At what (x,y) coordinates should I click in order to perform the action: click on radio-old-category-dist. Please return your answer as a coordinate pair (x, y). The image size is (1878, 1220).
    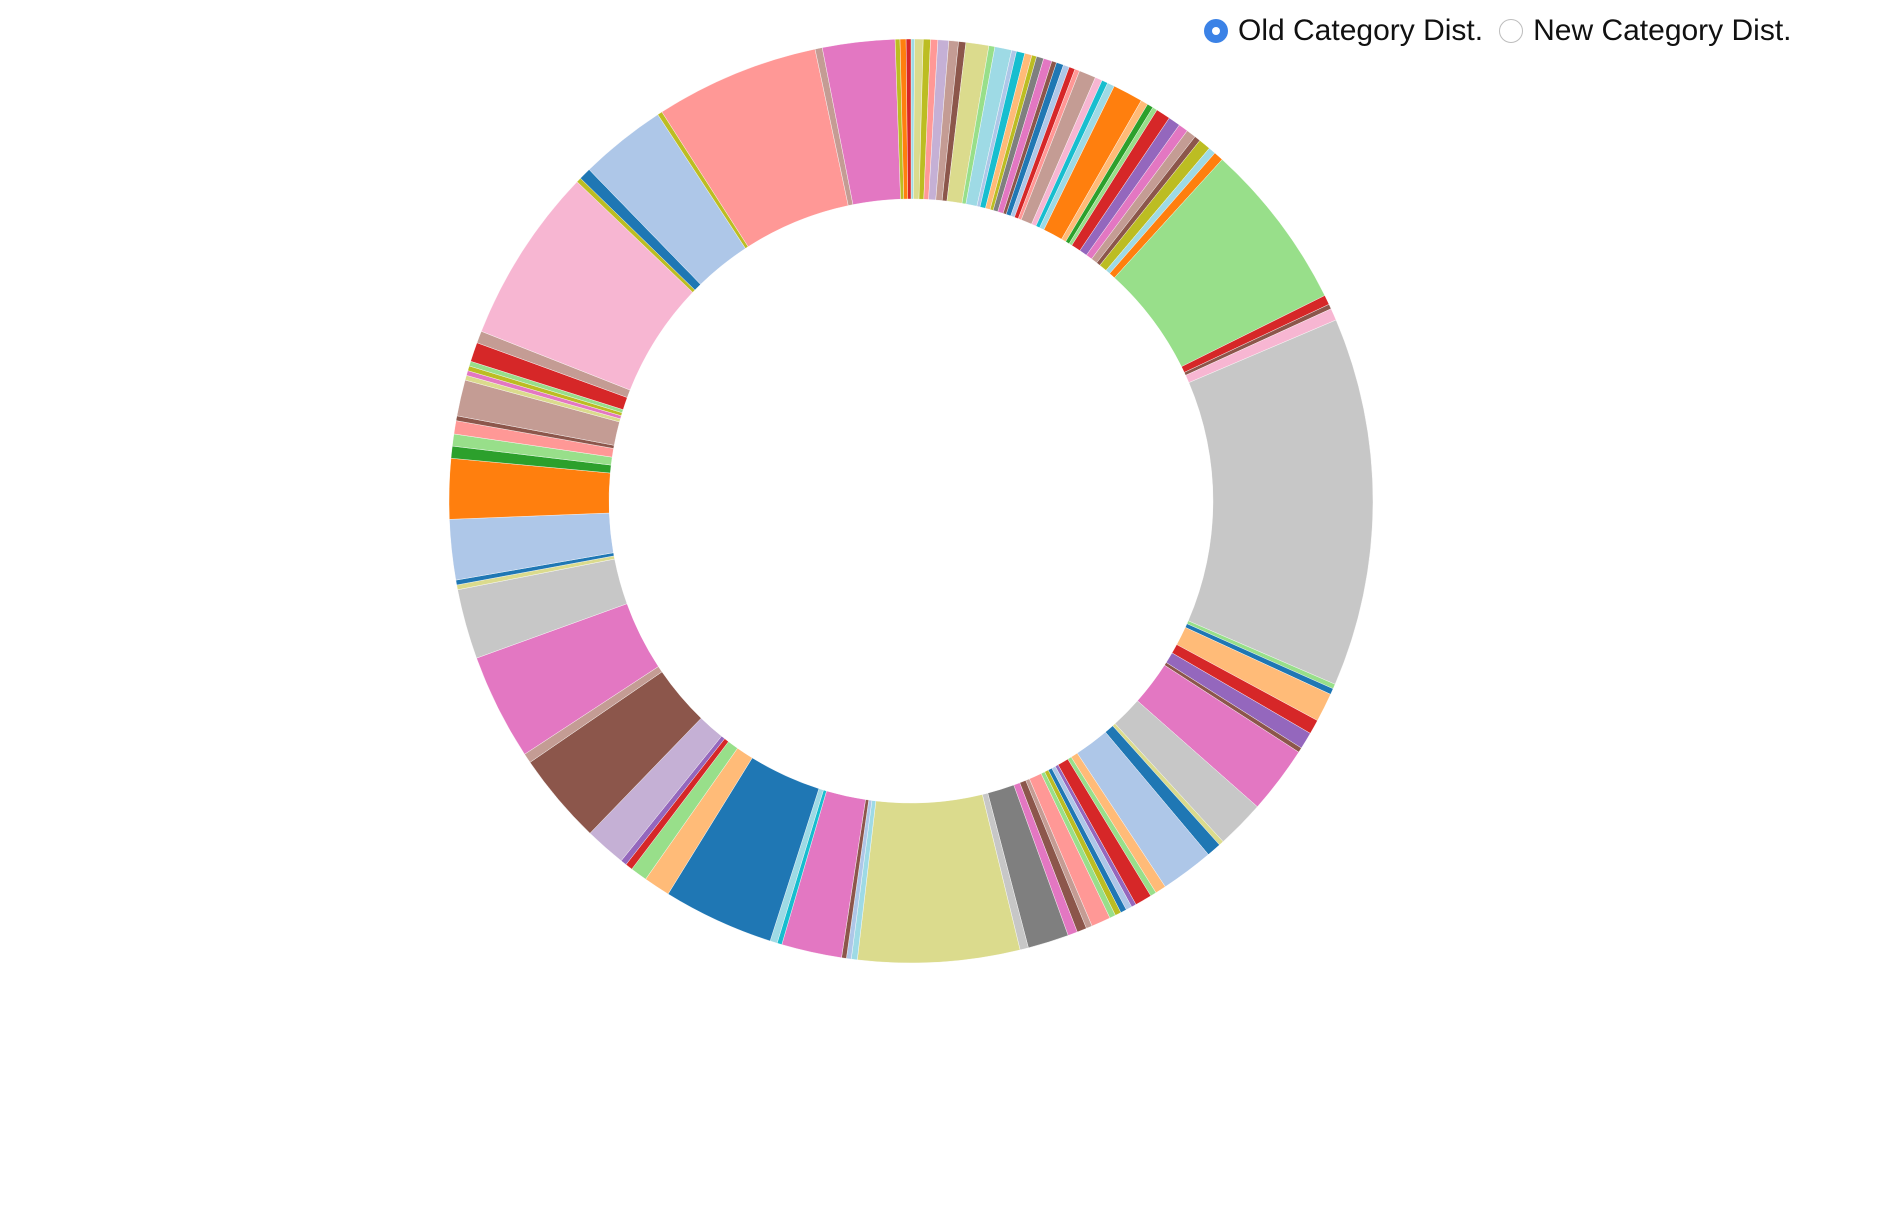
    Looking at the image, I should click on (1216, 31).